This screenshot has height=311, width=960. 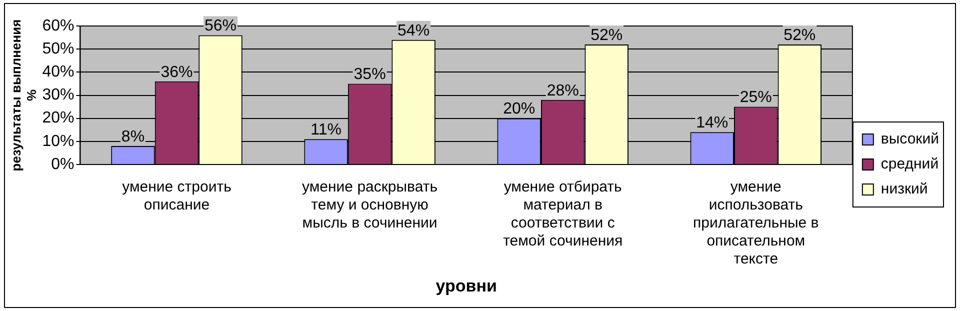 I want to click on data-label: 8%, so click(x=133, y=137).